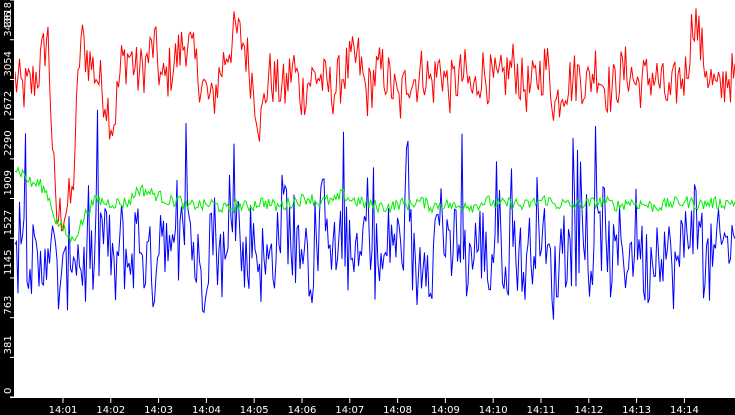  Describe the element at coordinates (8, 305) in the screenshot. I see `y-tick-label: 763` at that location.